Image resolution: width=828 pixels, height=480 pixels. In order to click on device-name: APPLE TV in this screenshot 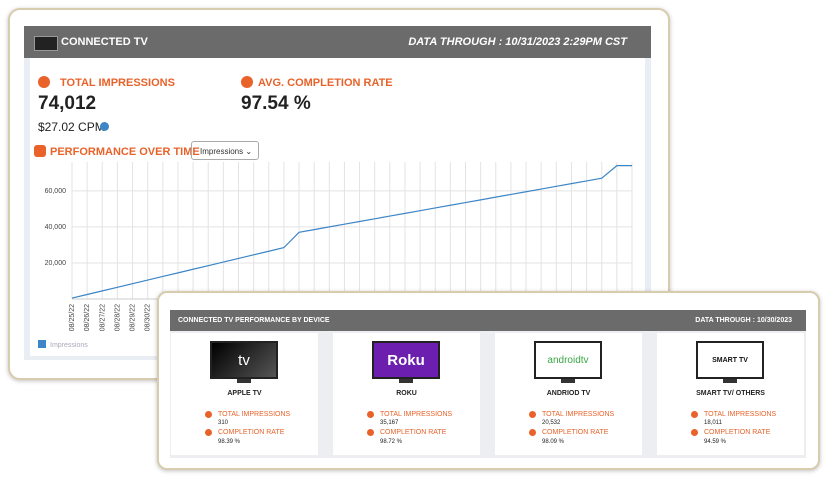, I will do `click(244, 393)`.